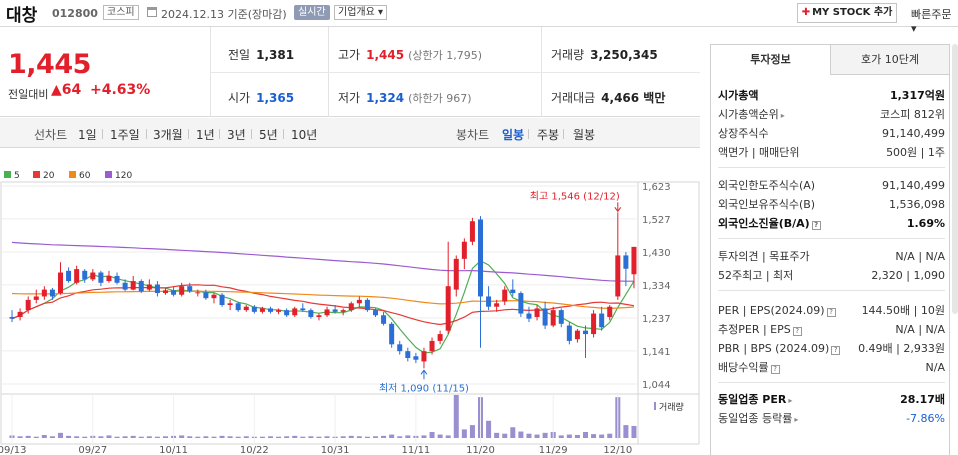 The width and height of the screenshot is (958, 455). What do you see at coordinates (920, 329) in the screenshot?
I see `info-value: N/A | N/A` at bounding box center [920, 329].